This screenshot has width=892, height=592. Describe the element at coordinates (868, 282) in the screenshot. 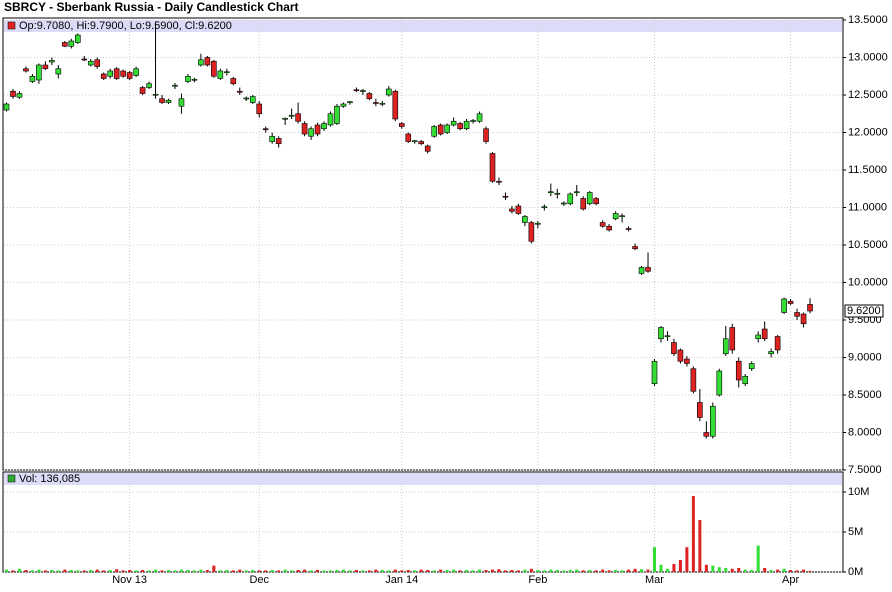

I see `y-tick-label: 10.0000` at that location.